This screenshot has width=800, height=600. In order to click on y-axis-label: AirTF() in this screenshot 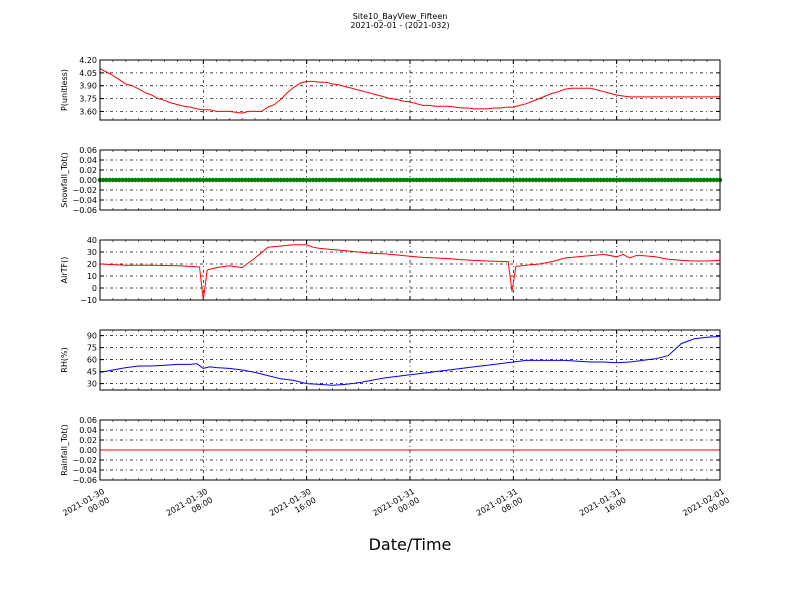, I will do `click(64, 270)`.